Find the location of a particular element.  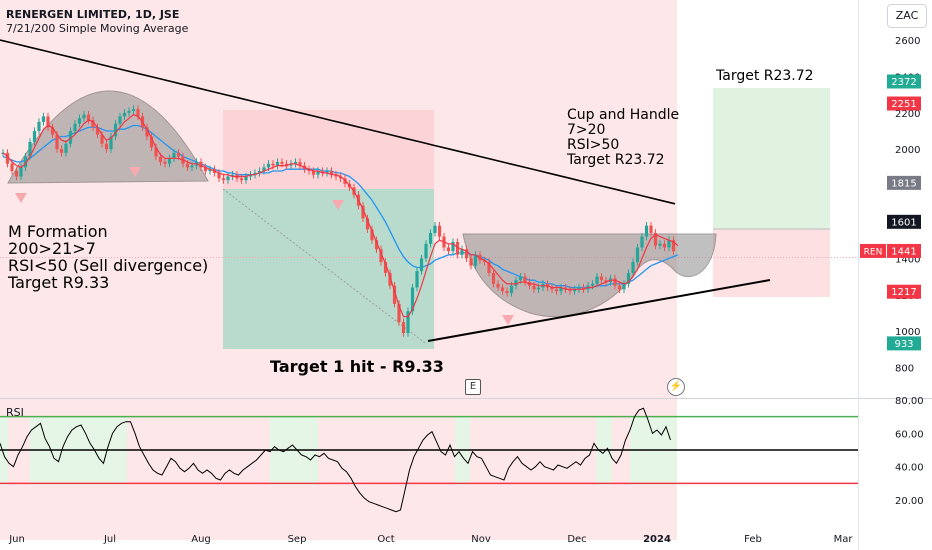

price-label-text: 1217 is located at coordinates (903, 292).